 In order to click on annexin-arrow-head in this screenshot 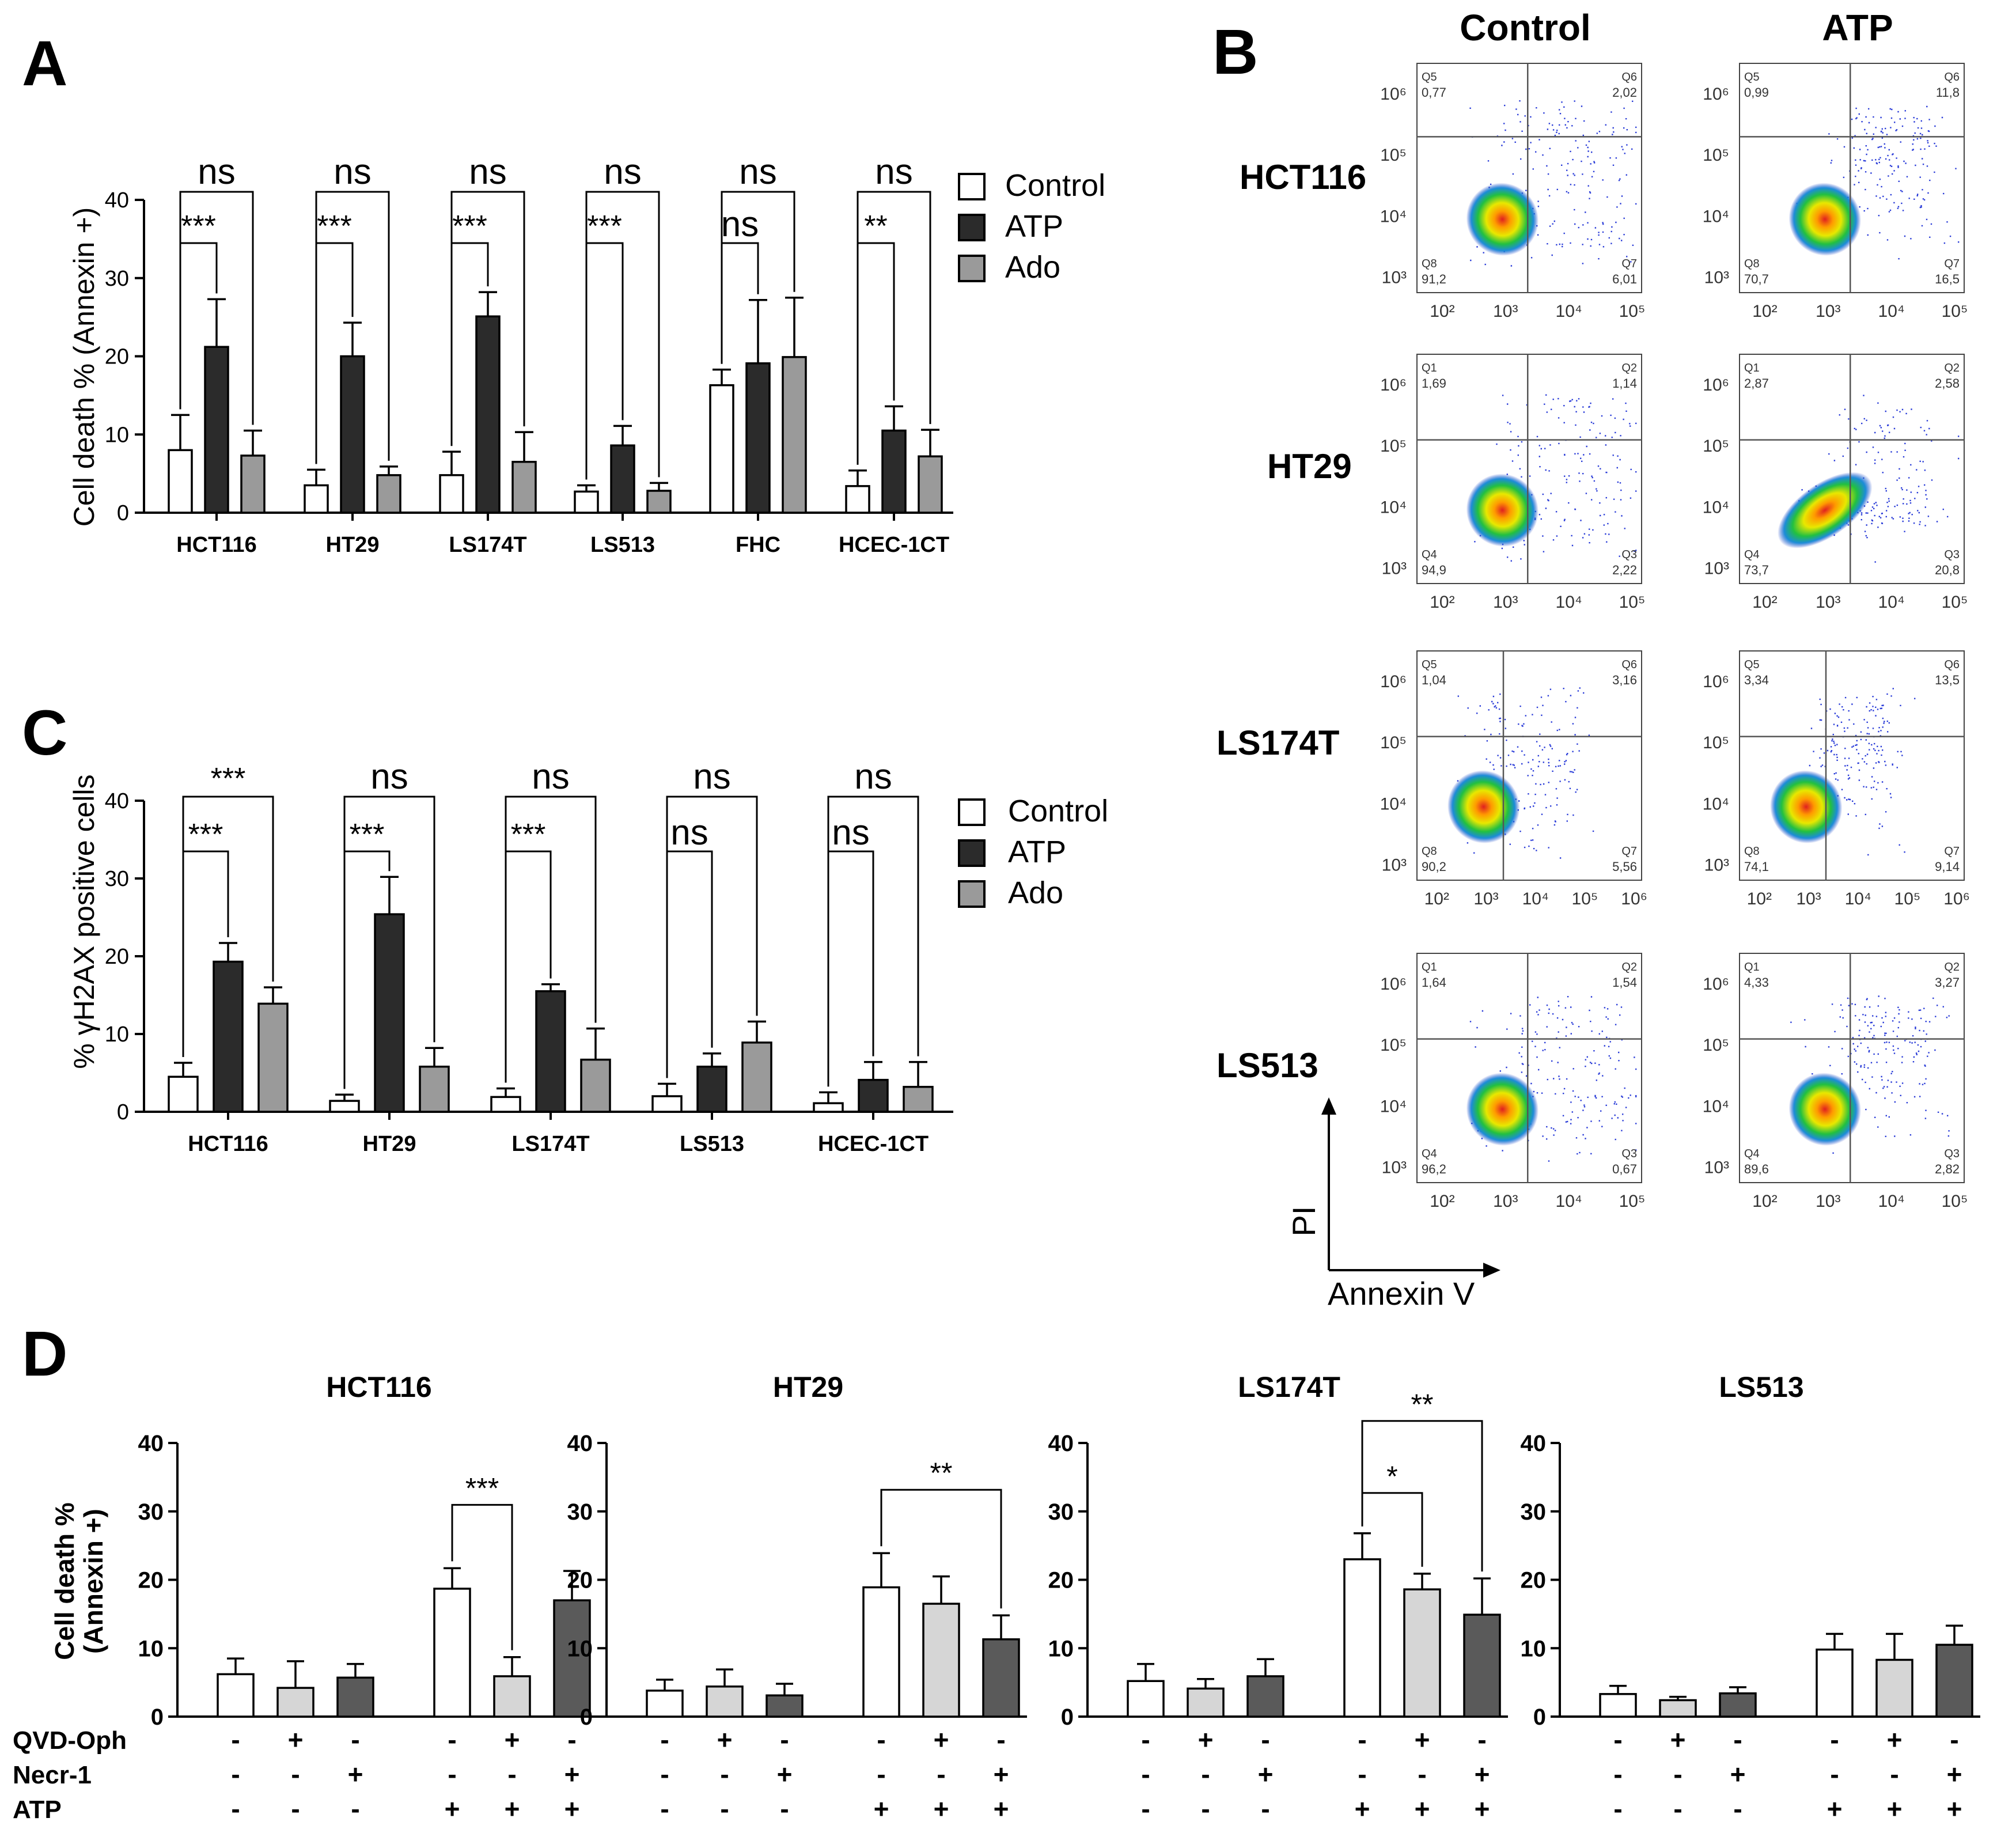, I will do `click(1491, 1270)`.